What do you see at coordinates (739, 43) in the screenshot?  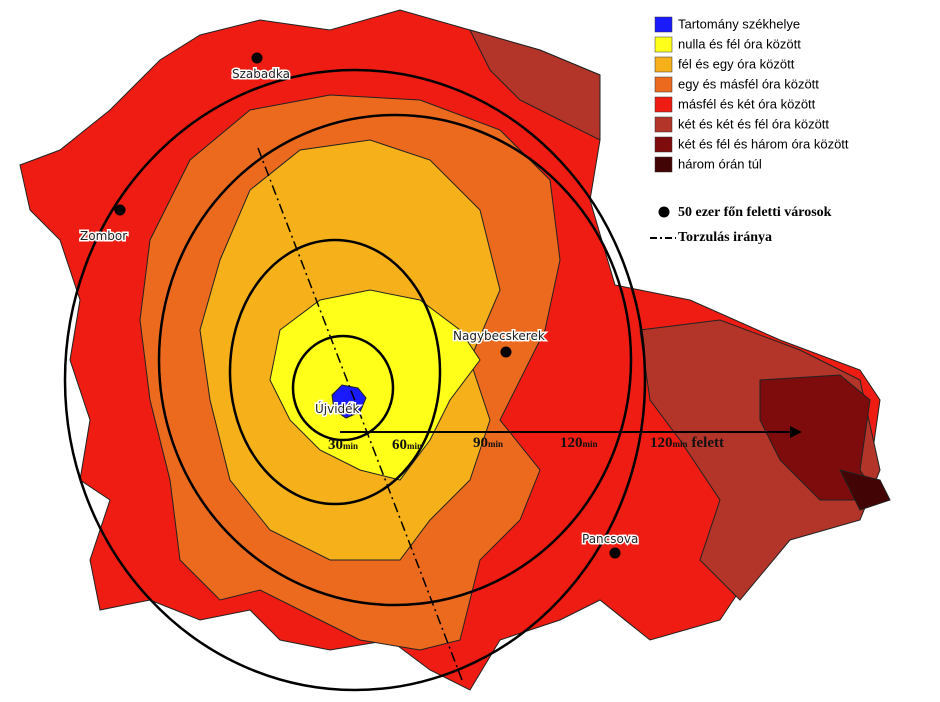 I see `legend-label: nulla és fél óra között` at bounding box center [739, 43].